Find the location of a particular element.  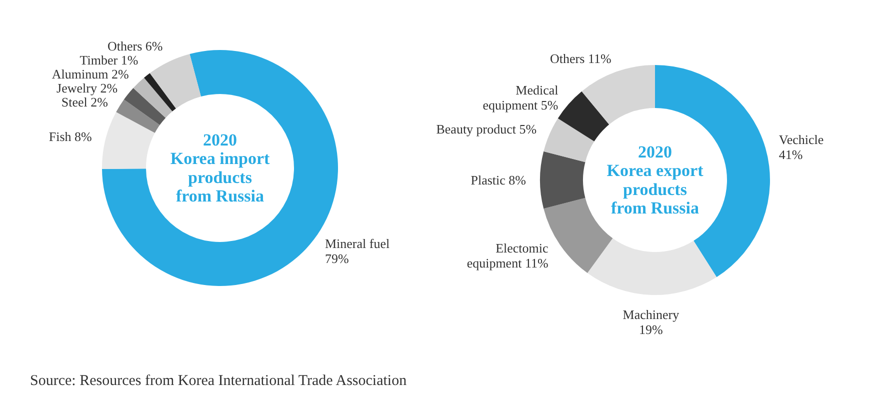

slice-label: Medical equipment 5% is located at coordinates (520, 97).